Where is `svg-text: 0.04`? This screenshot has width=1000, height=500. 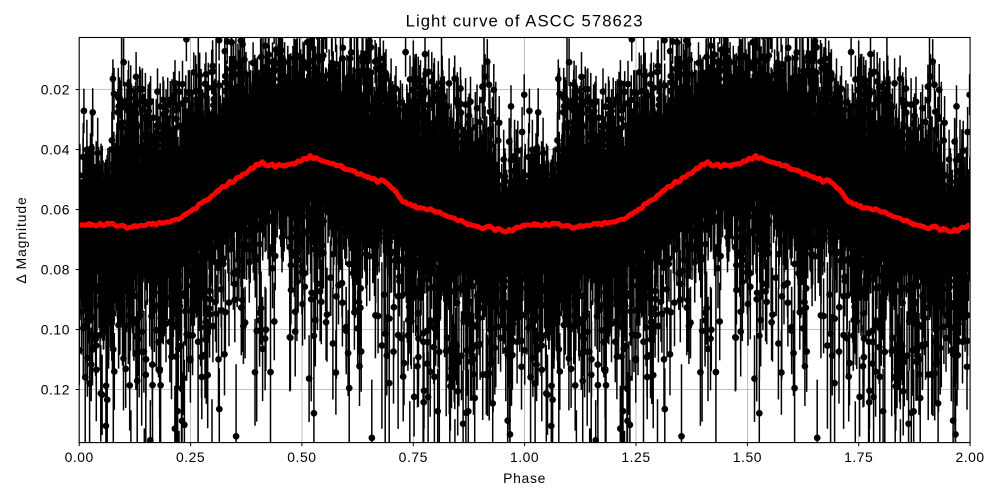 svg-text: 0.04 is located at coordinates (55, 150).